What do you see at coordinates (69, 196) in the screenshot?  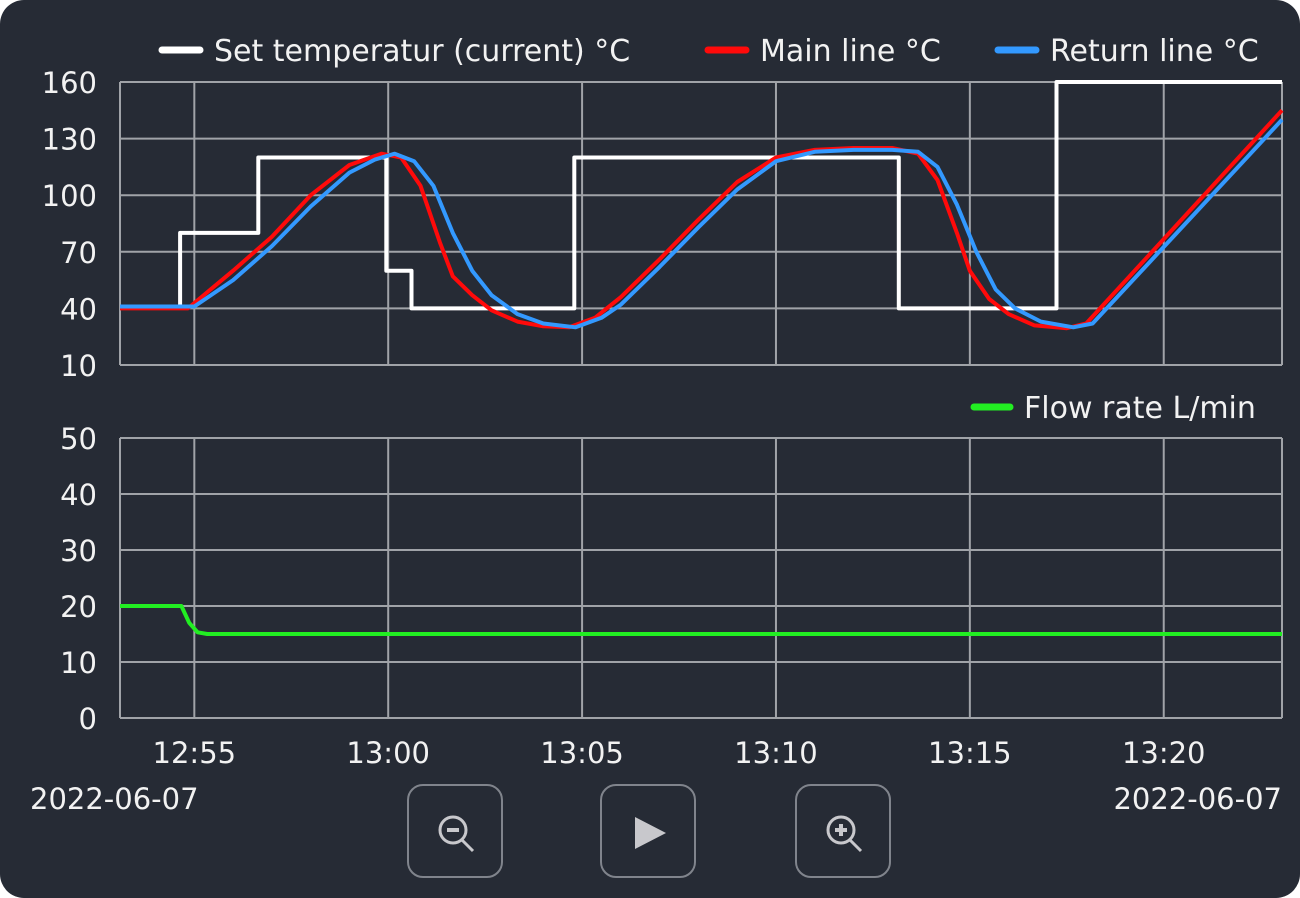 I see `y-tick-label: 100` at bounding box center [69, 196].